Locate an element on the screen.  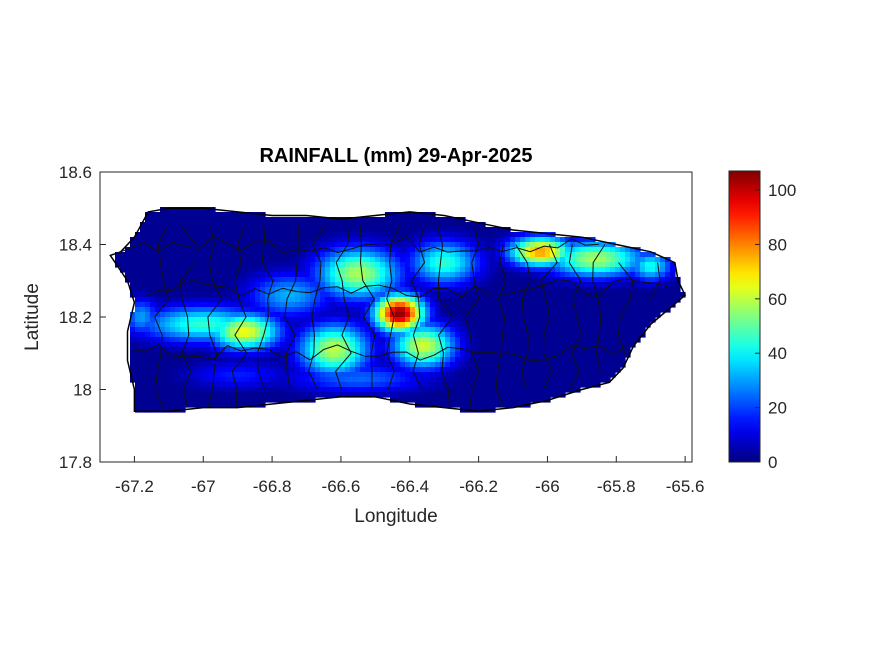
municipality-border is located at coordinates (358, 244).